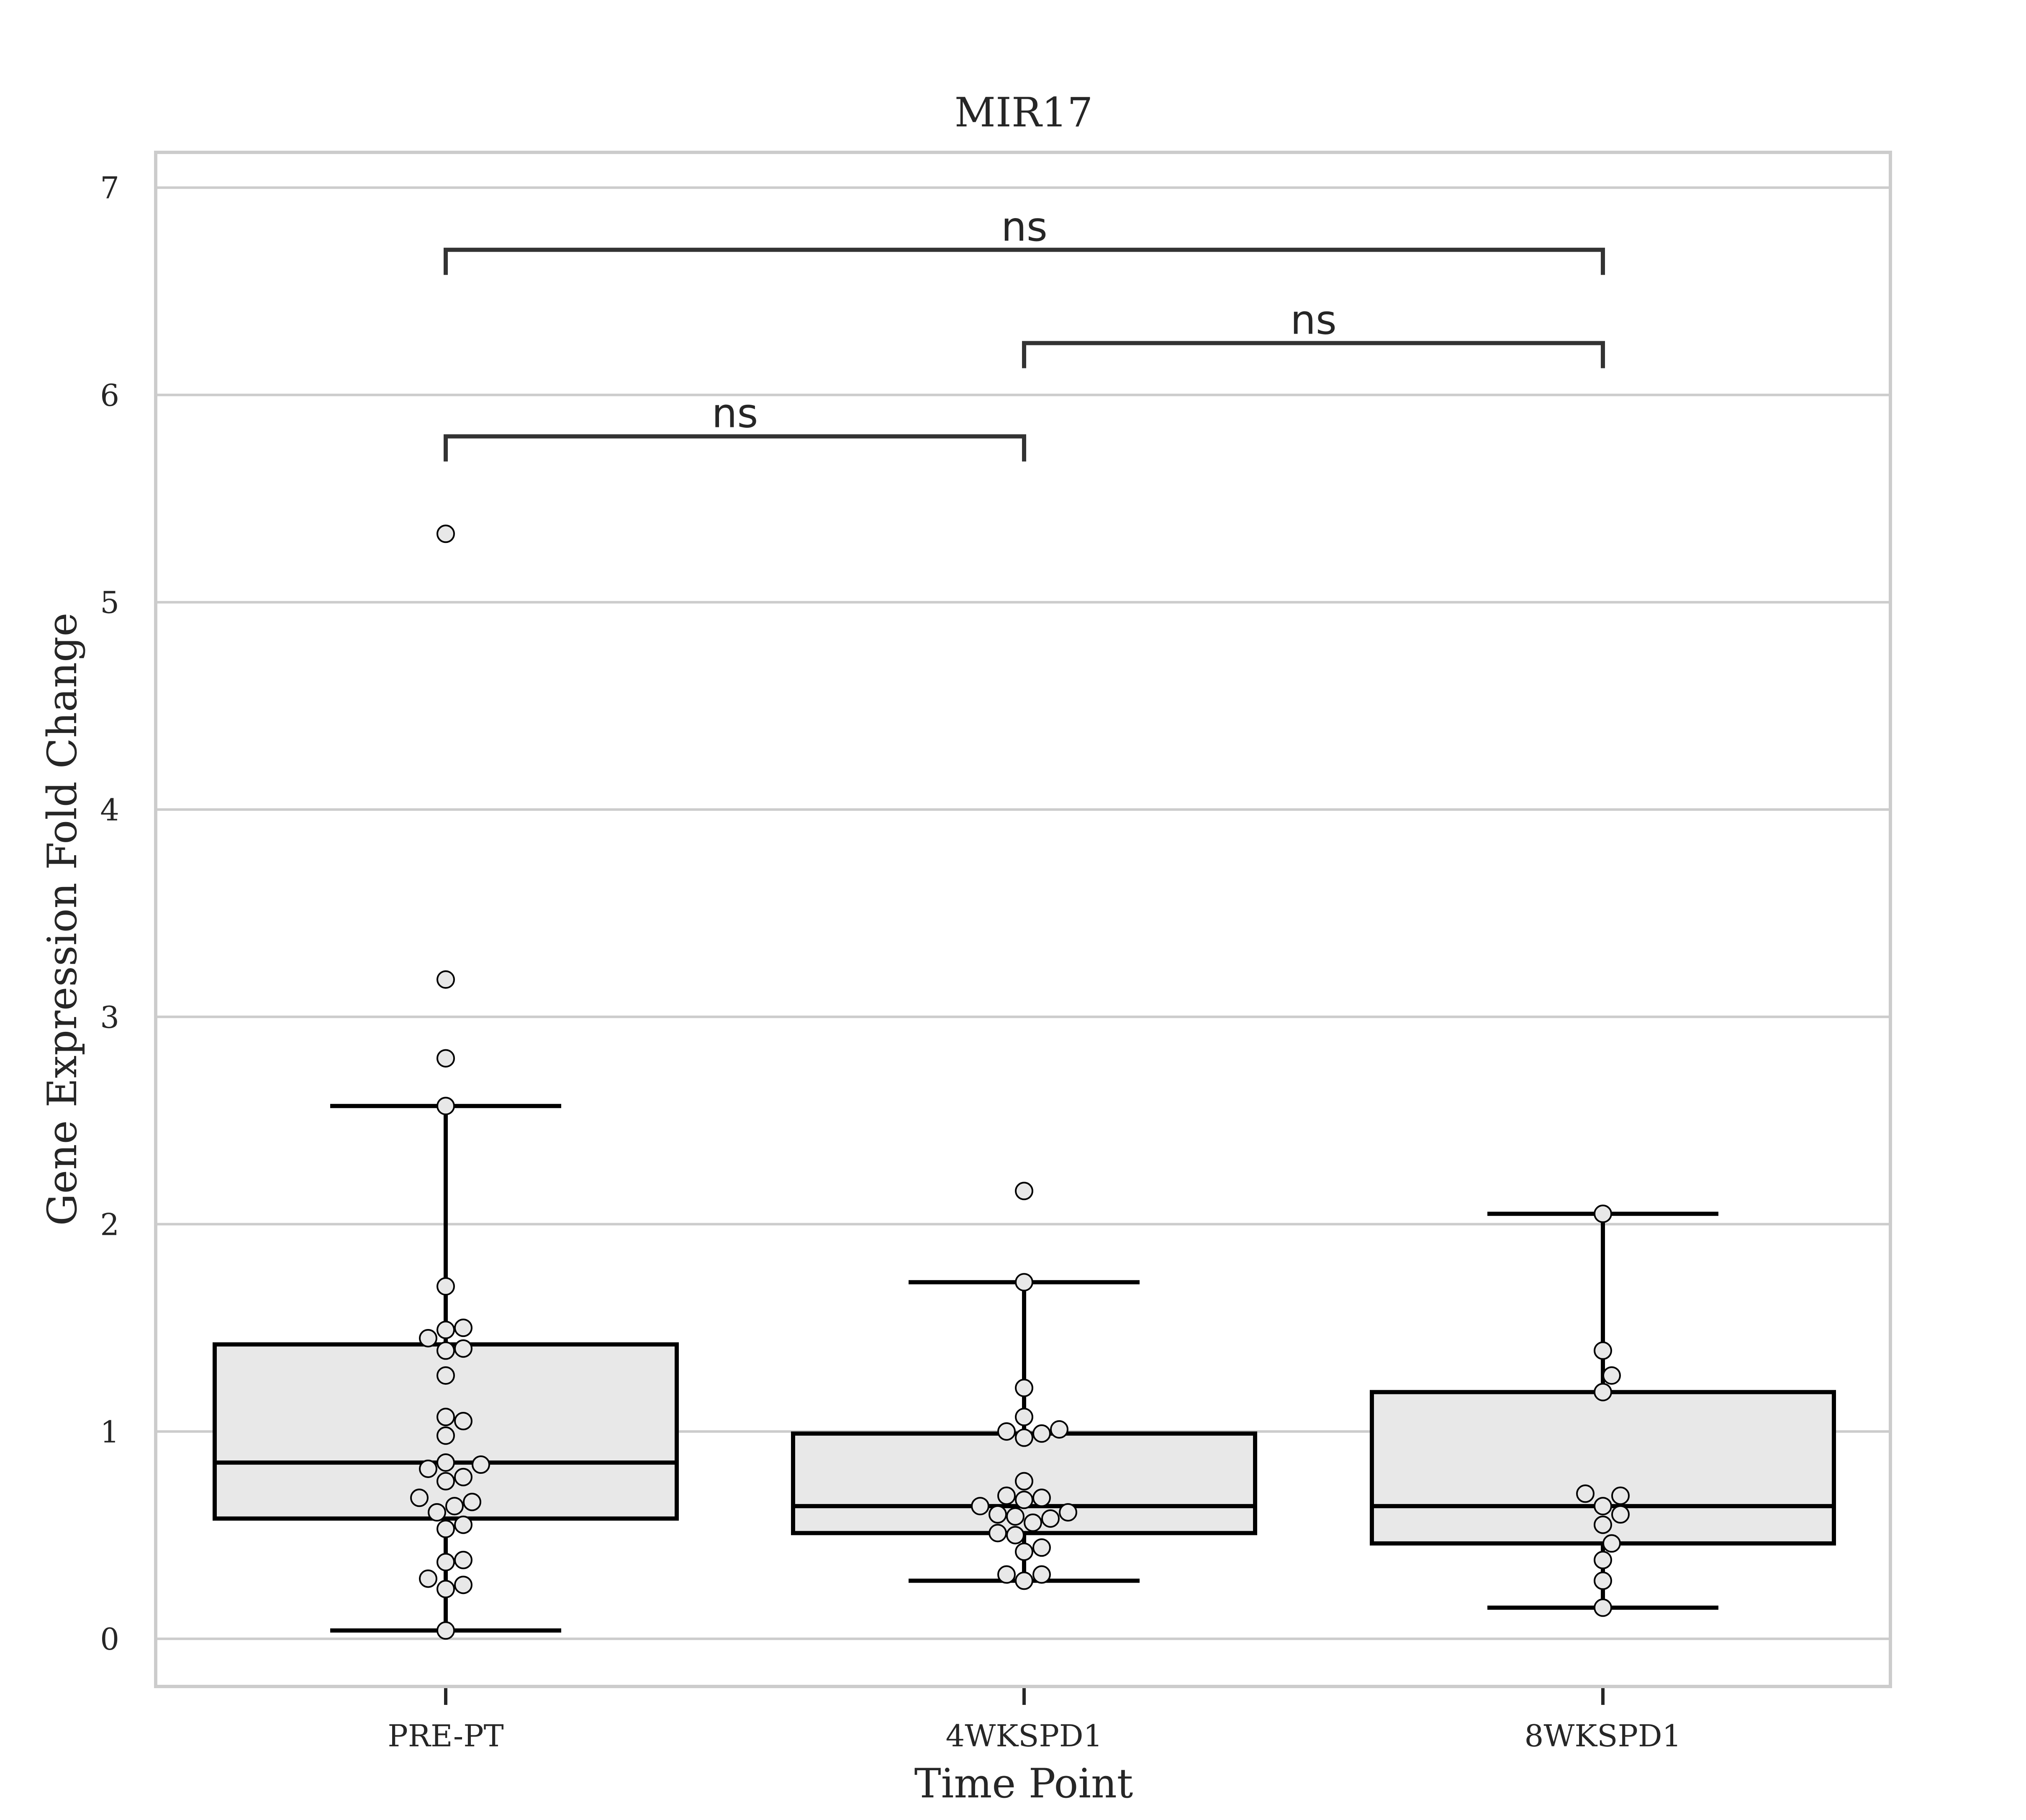  I want to click on x-tick-label: 4WKSPD1, so click(1024, 1735).